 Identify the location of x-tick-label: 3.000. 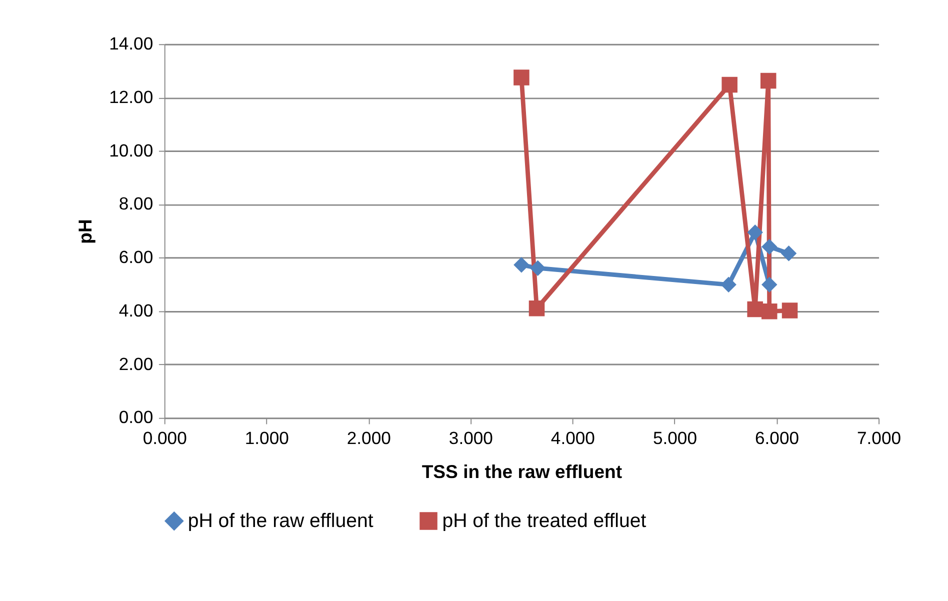
(471, 438).